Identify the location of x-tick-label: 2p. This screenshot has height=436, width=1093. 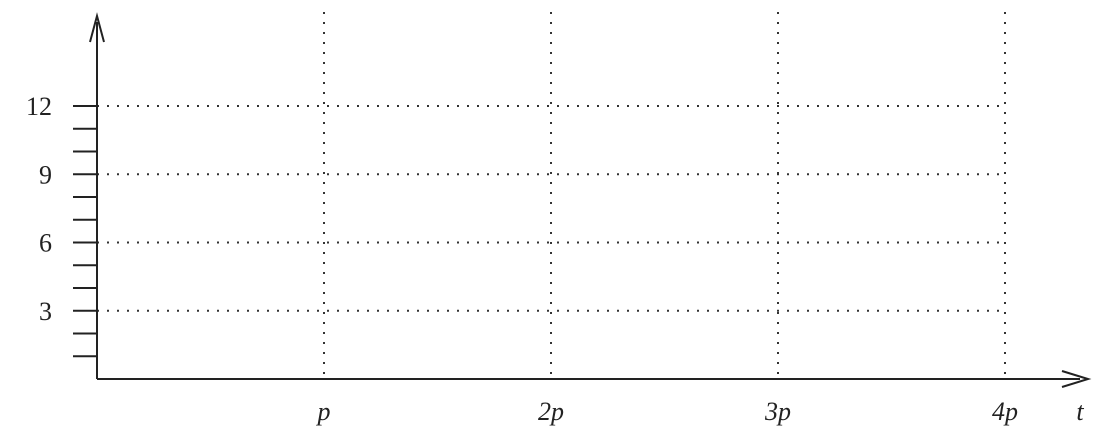
(551, 411).